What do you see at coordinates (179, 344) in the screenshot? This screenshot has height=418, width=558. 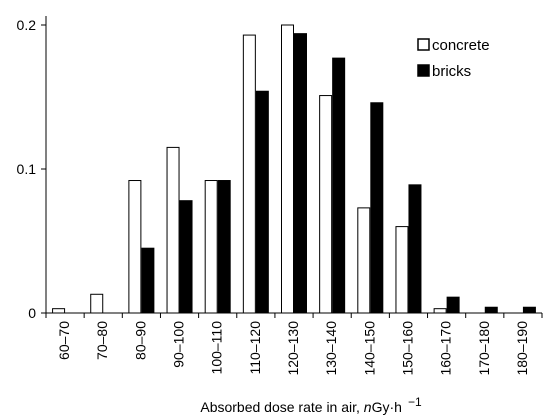 I see `x-tick-label: 90–100` at bounding box center [179, 344].